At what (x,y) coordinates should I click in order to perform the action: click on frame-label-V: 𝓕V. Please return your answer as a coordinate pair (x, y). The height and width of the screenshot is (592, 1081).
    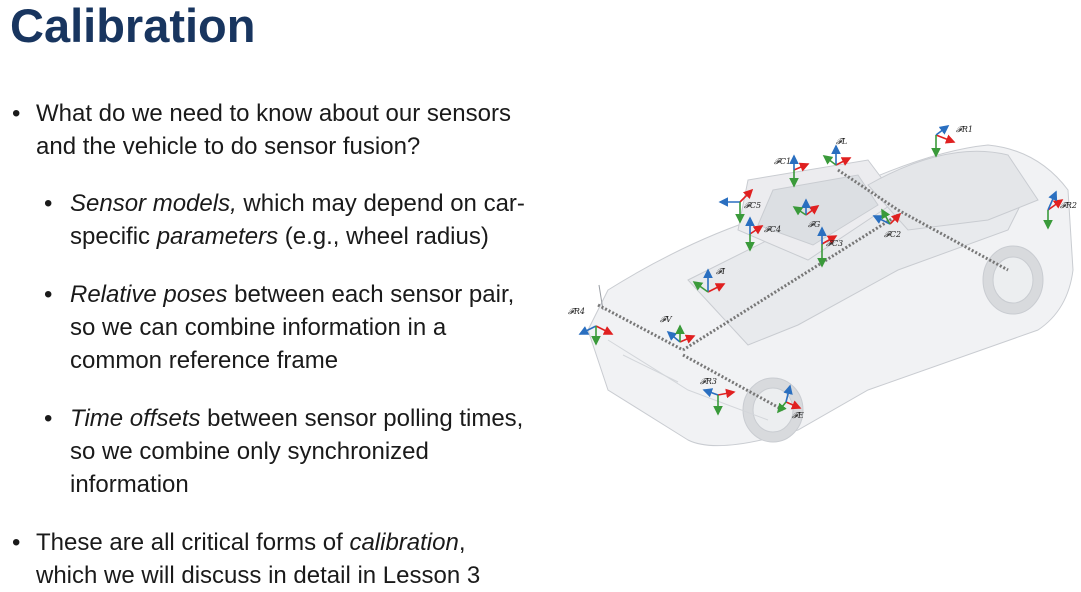
    Looking at the image, I should click on (666, 319).